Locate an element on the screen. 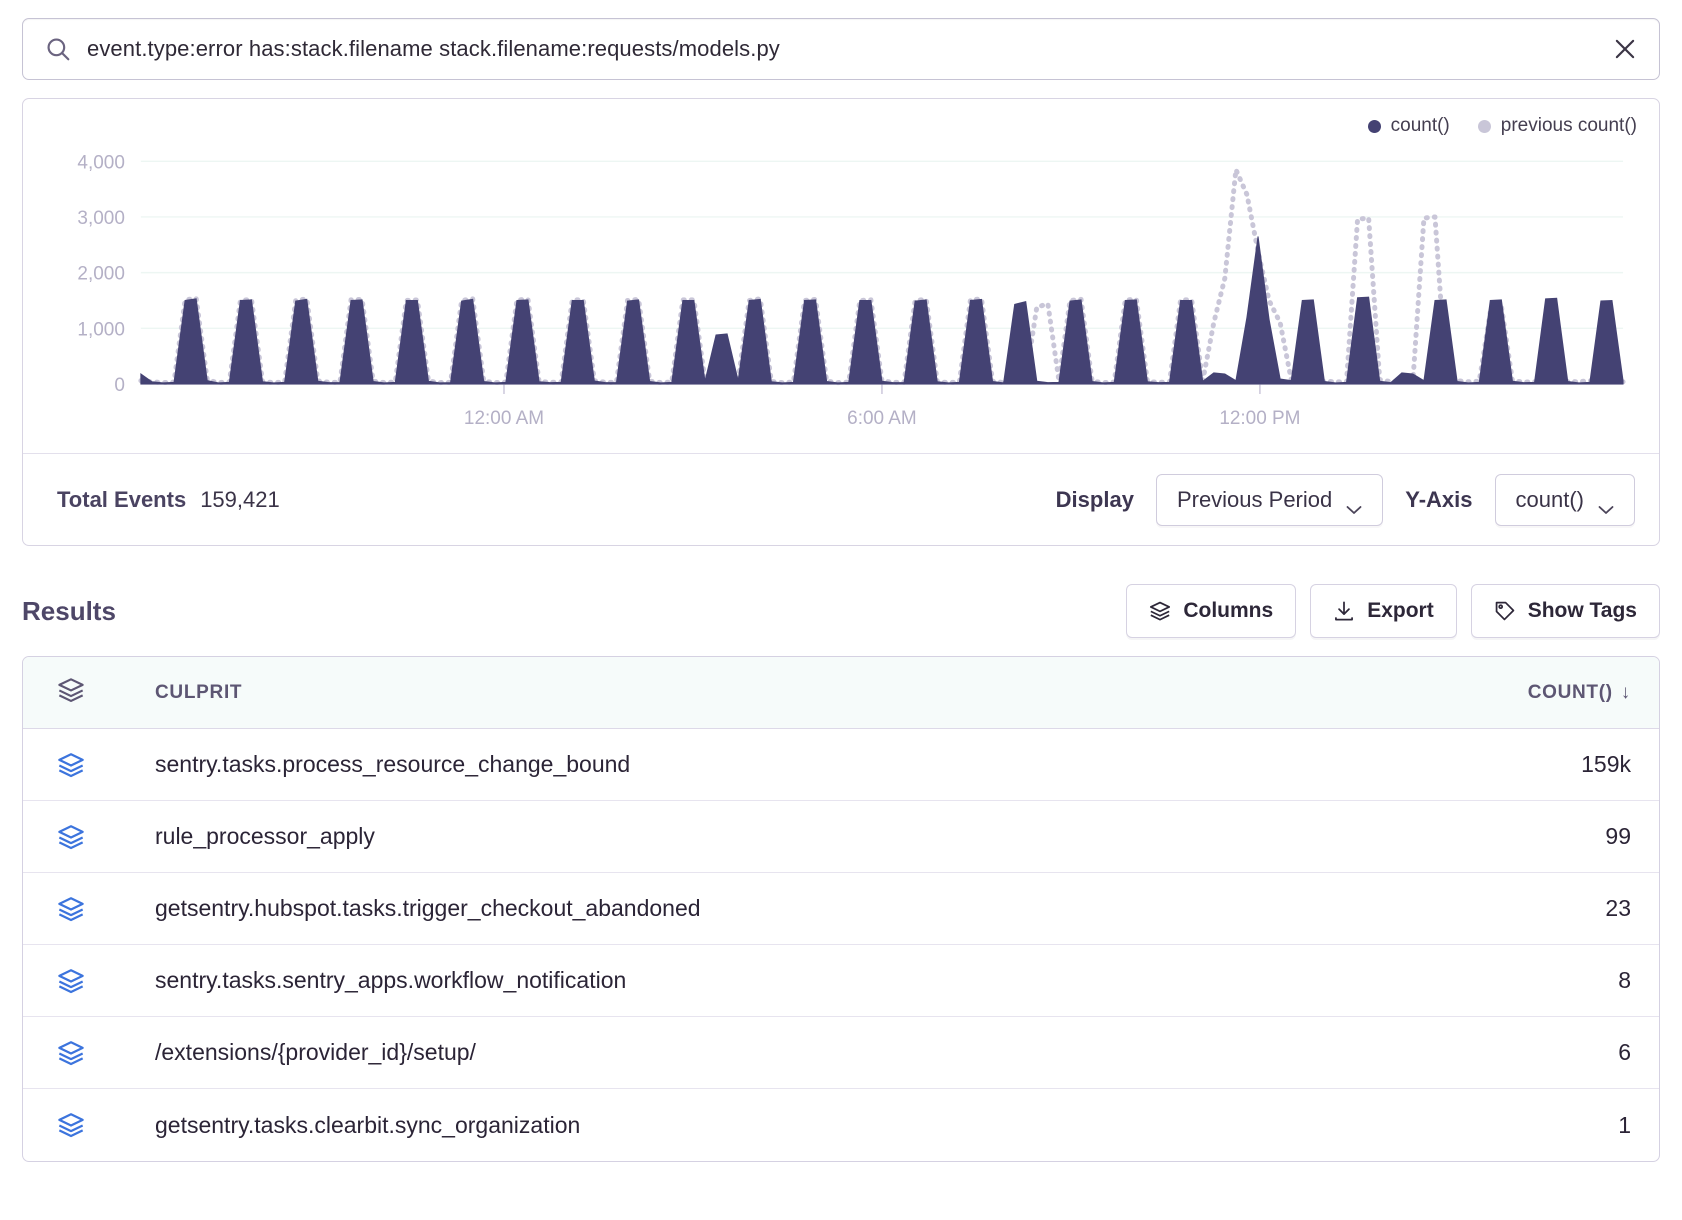 This screenshot has width=1682, height=1220. cell-count: 6 is located at coordinates (1624, 1052).